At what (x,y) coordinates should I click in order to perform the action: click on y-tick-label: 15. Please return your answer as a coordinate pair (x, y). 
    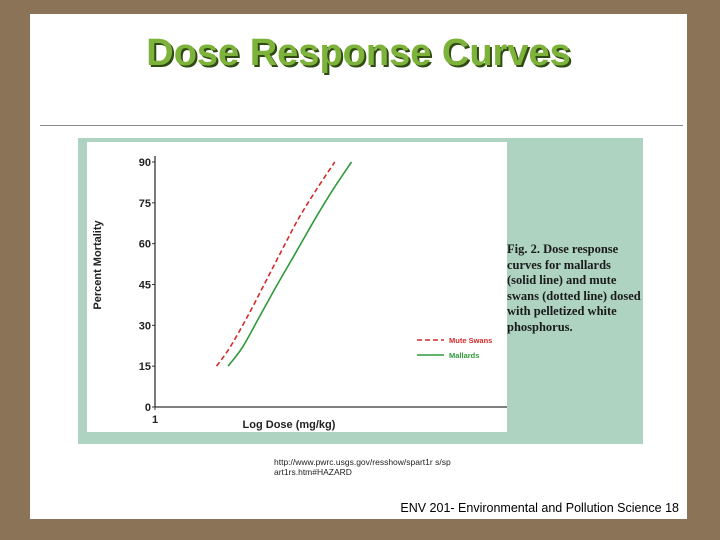
    Looking at the image, I should click on (145, 367).